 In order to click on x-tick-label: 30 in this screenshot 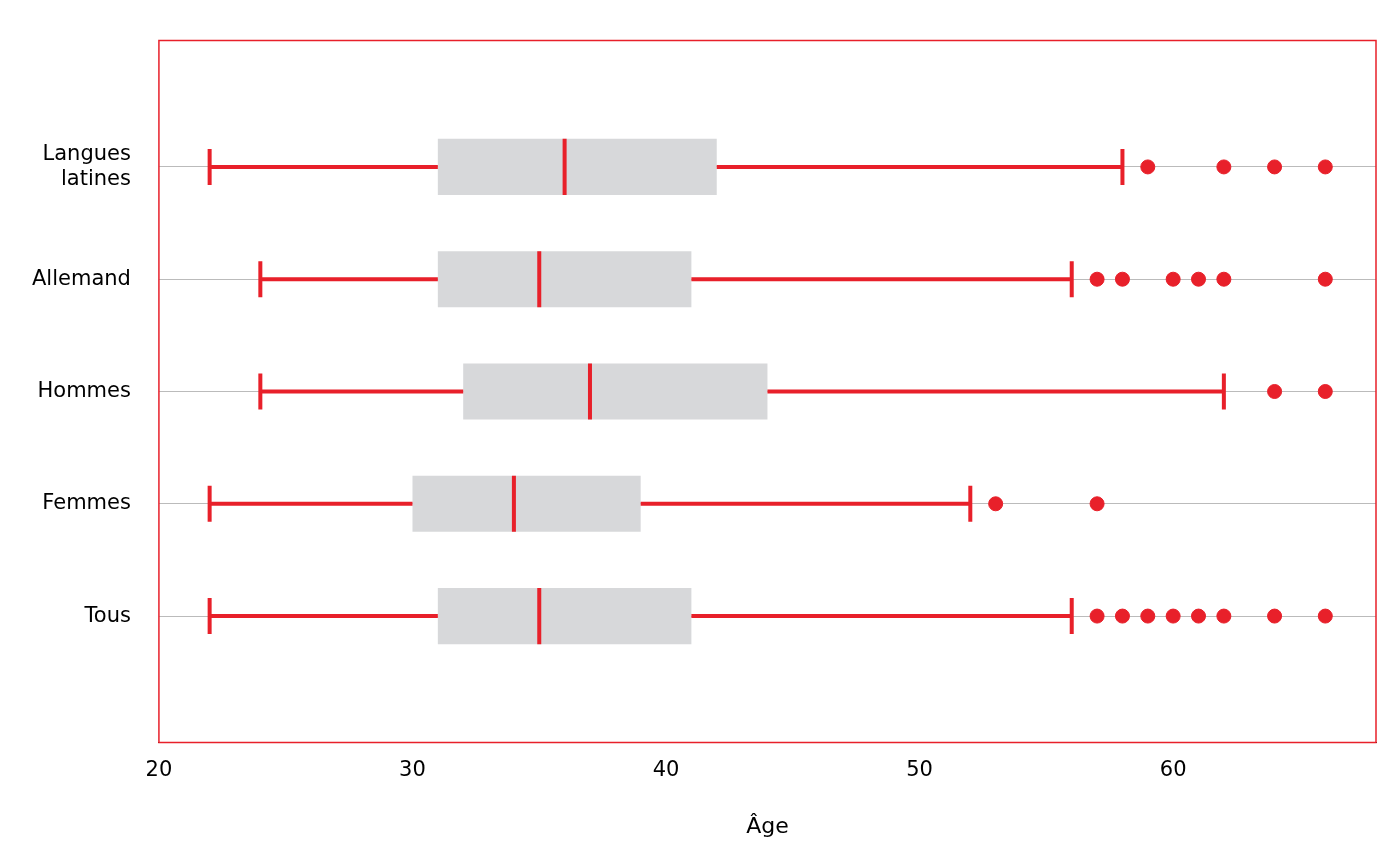, I will do `click(412, 769)`.